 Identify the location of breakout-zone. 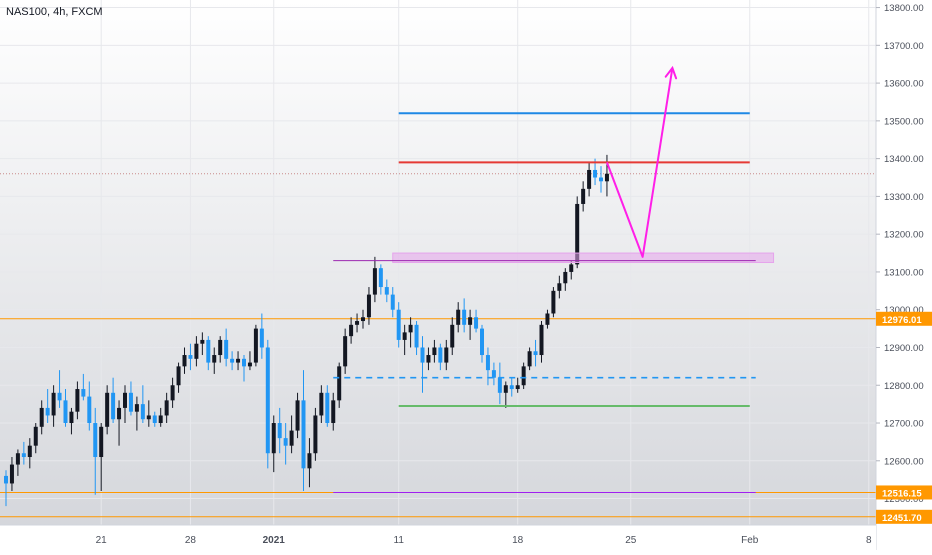
(583, 258).